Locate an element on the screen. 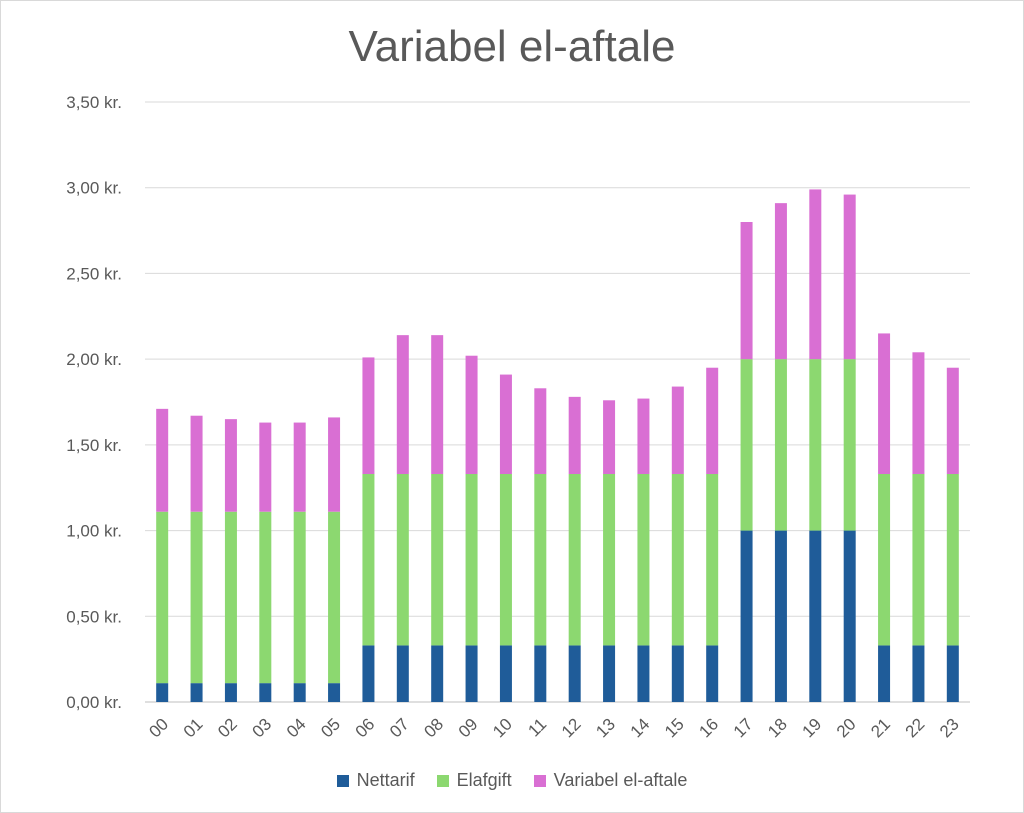 This screenshot has height=813, width=1024. legend-item: Nettarif is located at coordinates (375, 780).